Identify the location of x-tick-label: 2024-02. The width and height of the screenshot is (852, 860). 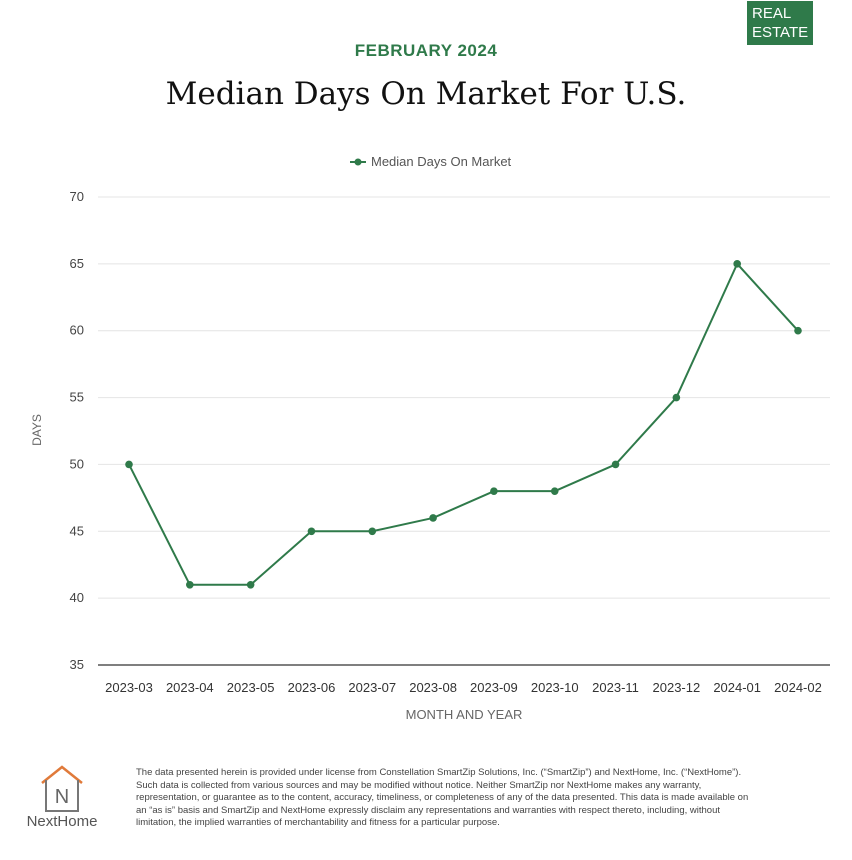
(798, 687).